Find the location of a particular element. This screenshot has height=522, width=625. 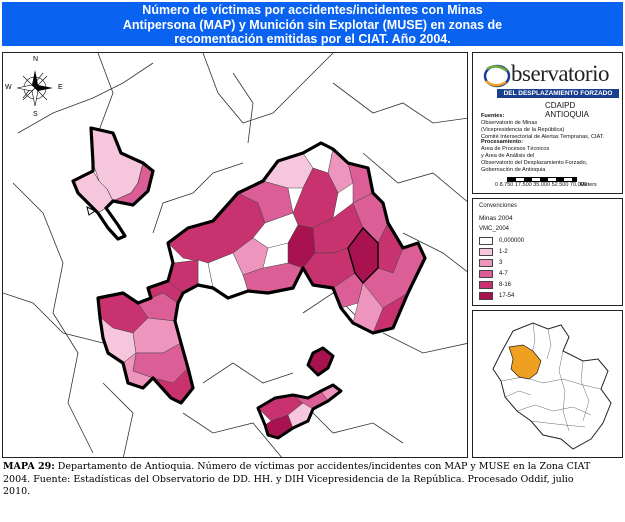

processing-line-3: Observatorio del Desplazamiento Forzado, is located at coordinates (534, 163).